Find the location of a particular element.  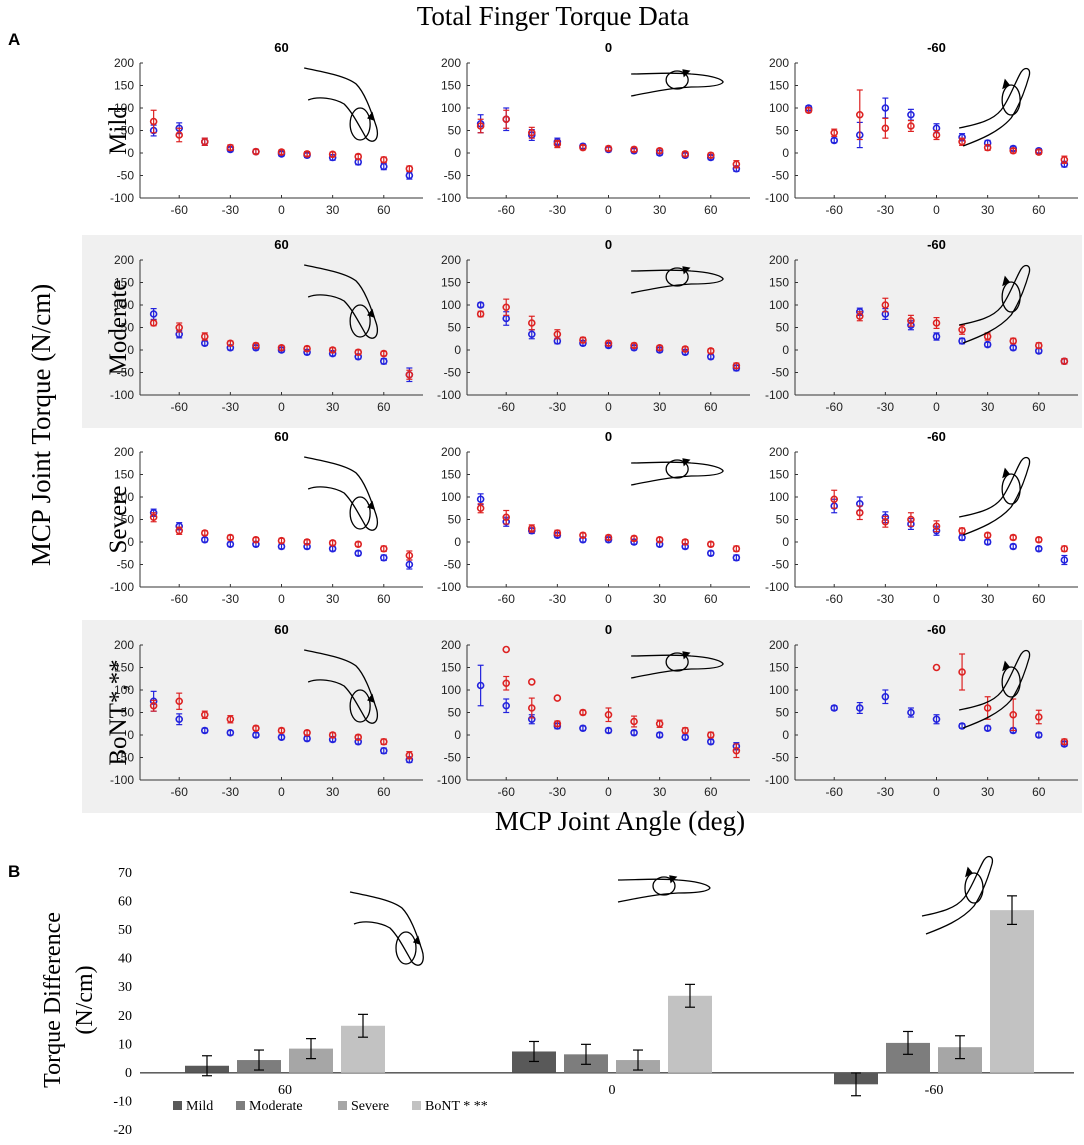

row-label-2: Moderate is located at coordinates (118, 328).